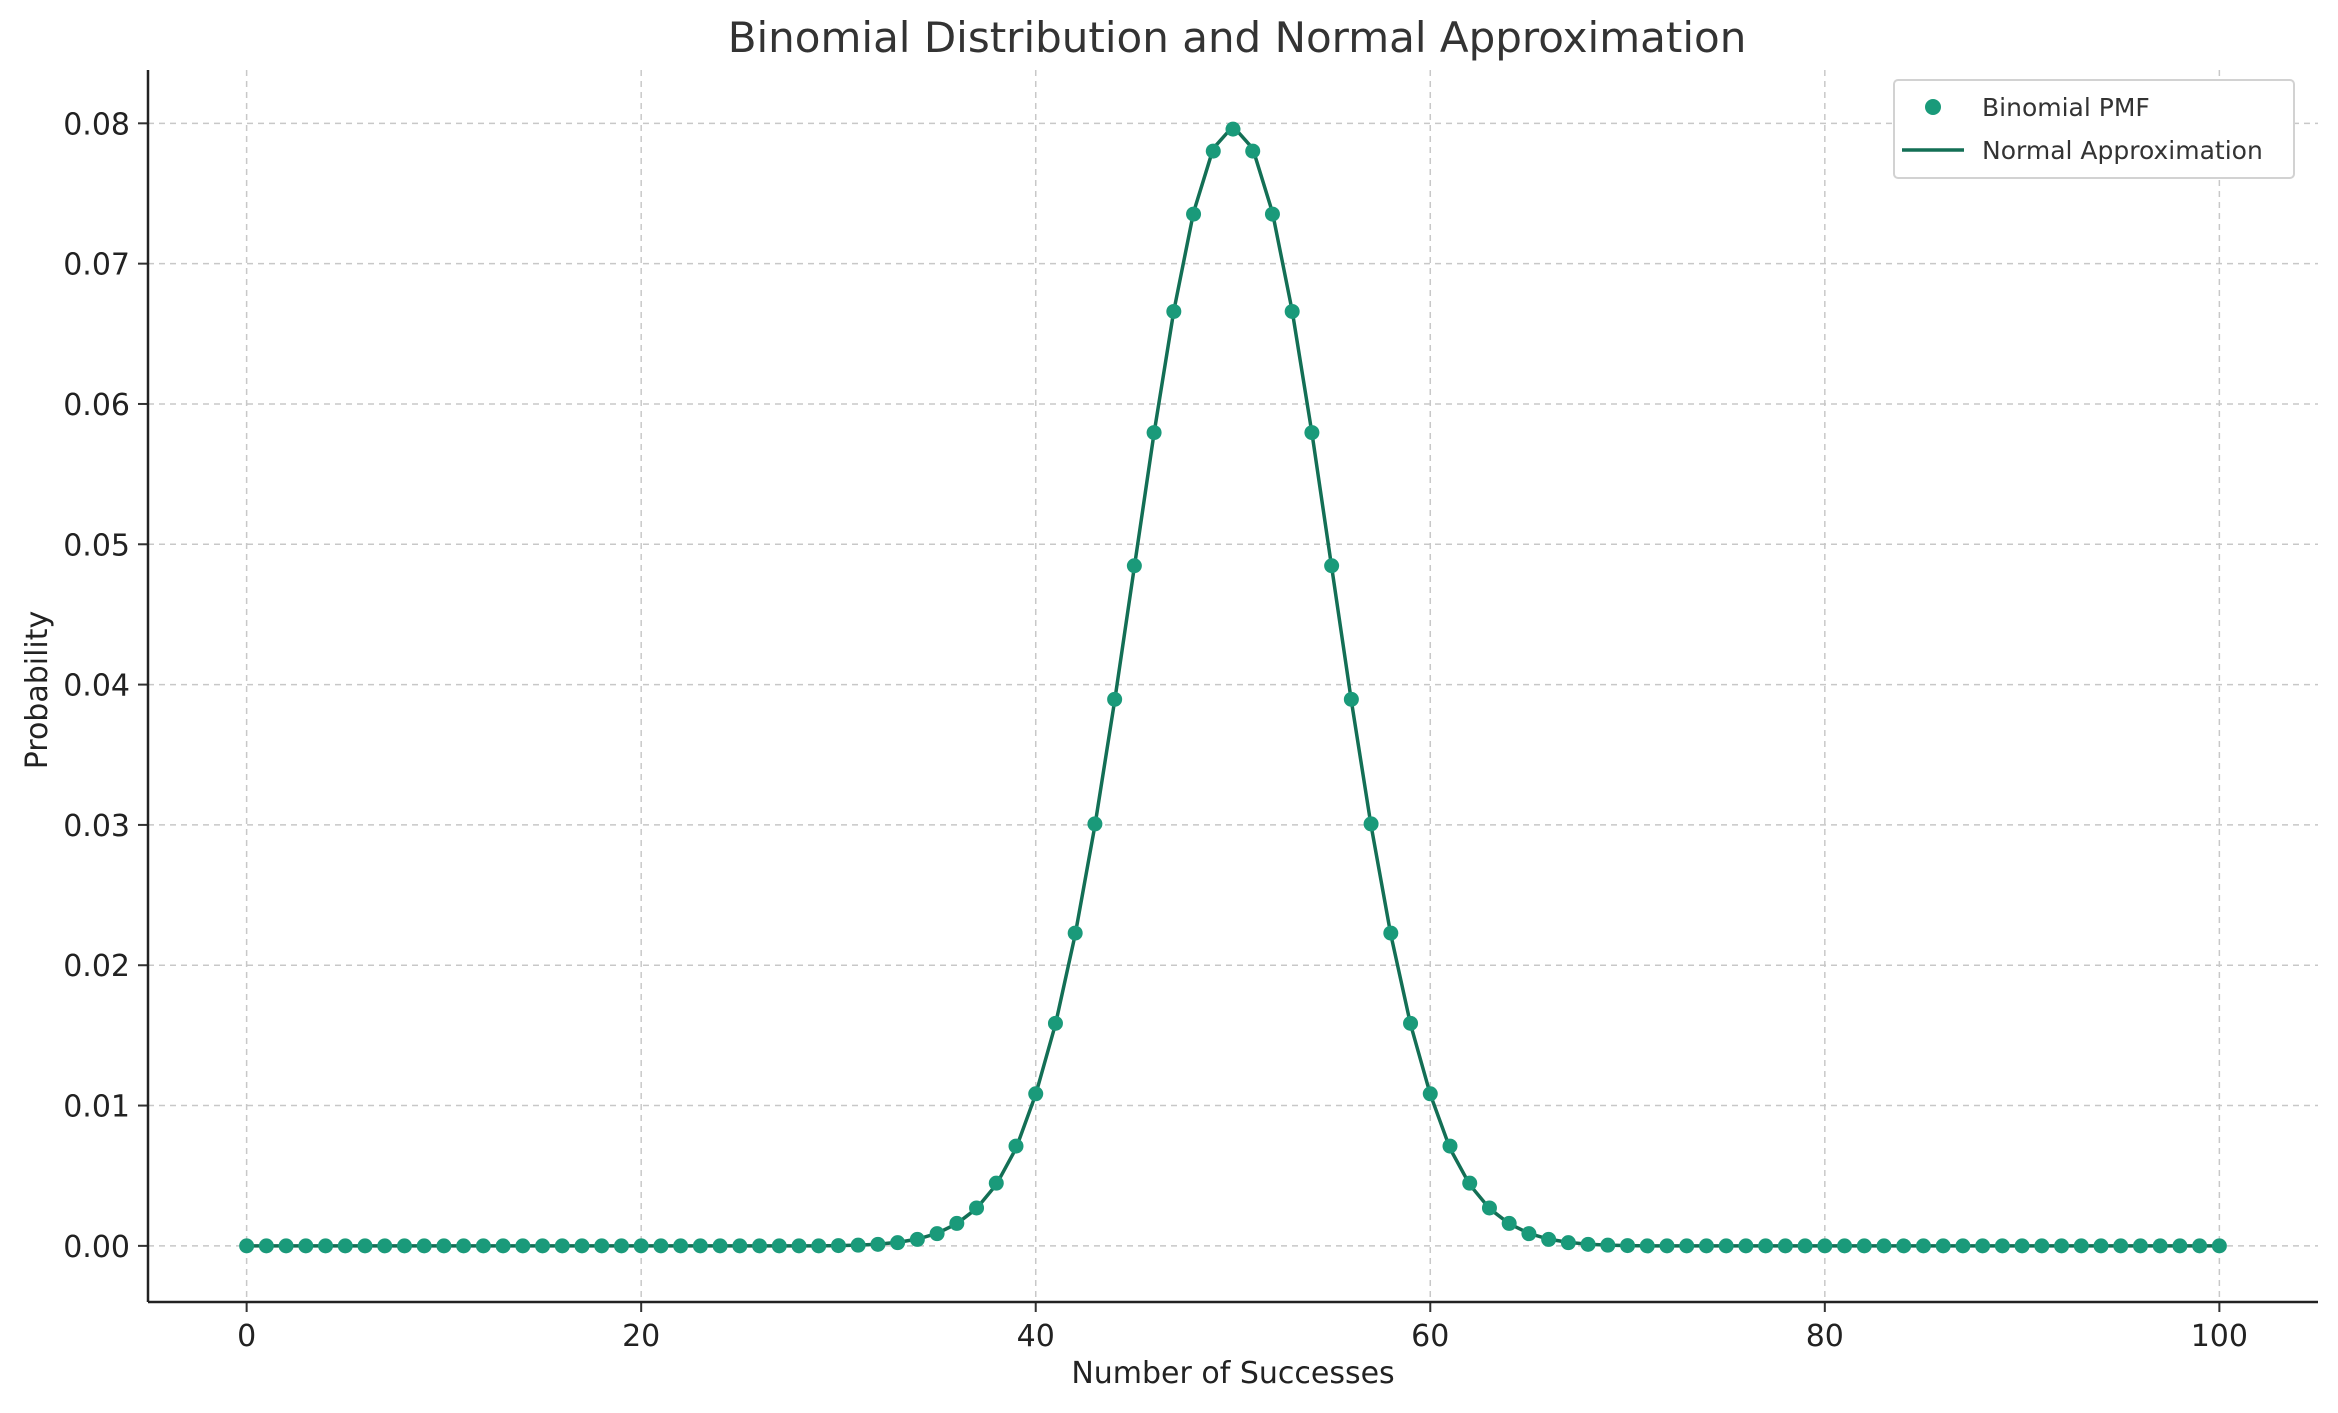  I want to click on x-tick-label: 60, so click(1430, 1336).